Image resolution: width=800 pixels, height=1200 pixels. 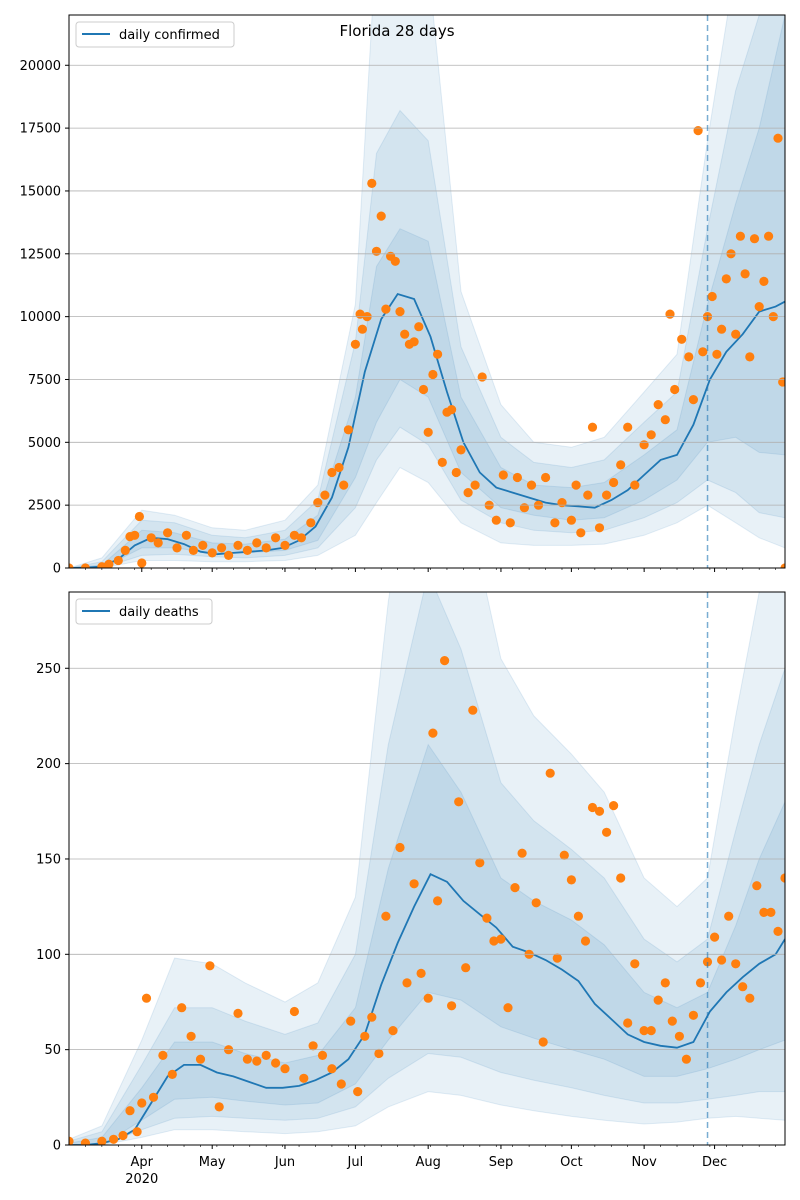 I want to click on y-tick-label: 150, so click(x=48, y=859).